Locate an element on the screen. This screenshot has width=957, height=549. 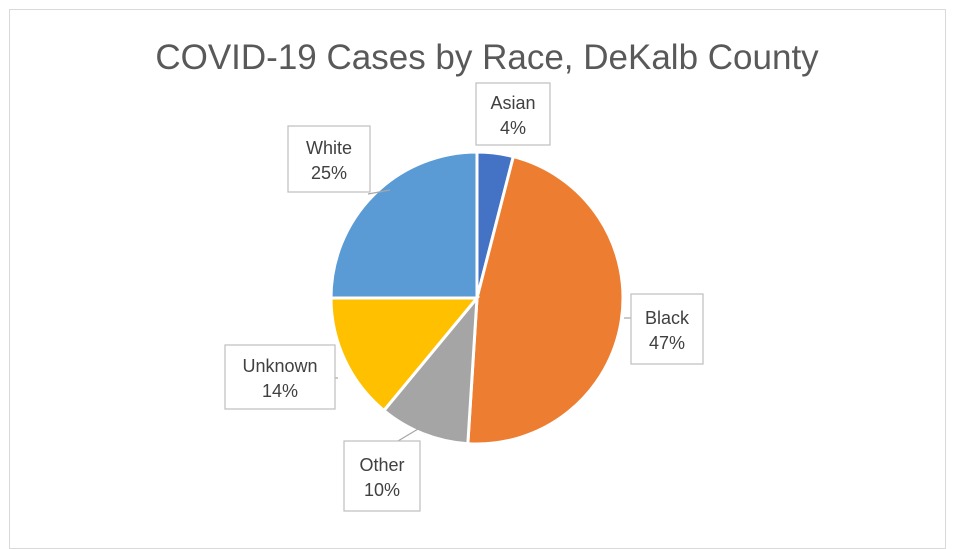
pie-slice-unknown is located at coordinates (405, 354).